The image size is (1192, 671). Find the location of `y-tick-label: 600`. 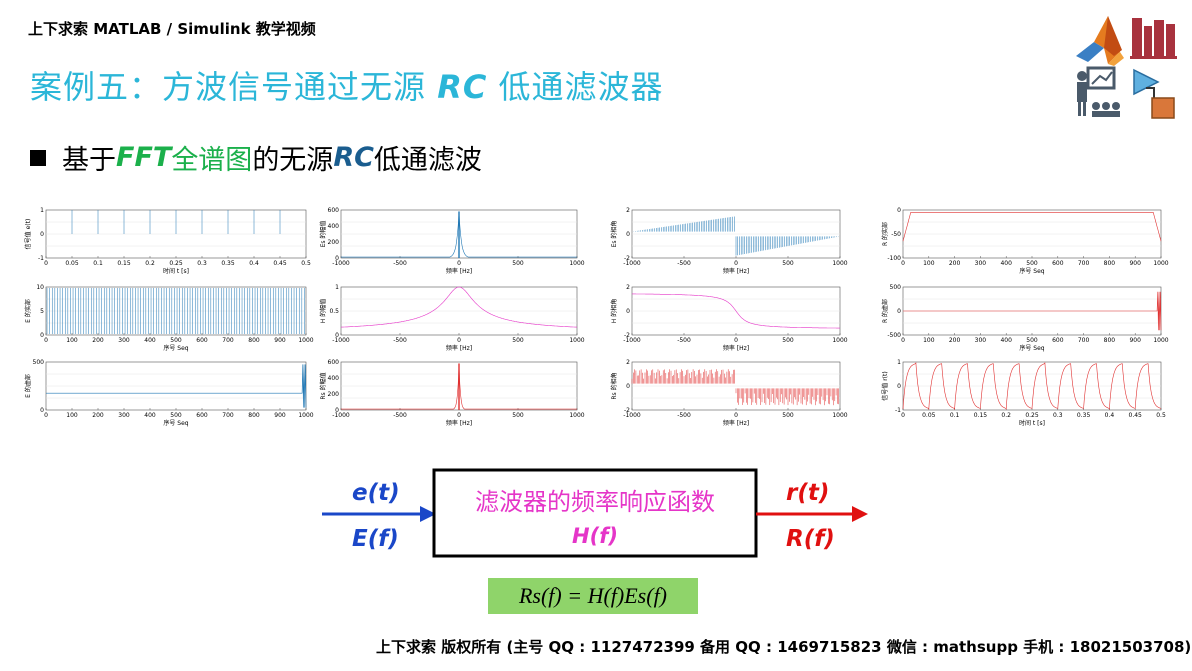

y-tick-label: 600 is located at coordinates (334, 210).